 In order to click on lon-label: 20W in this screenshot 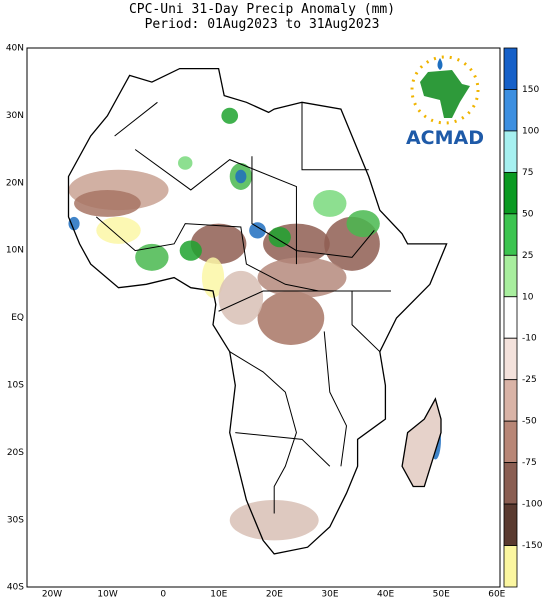, I will do `click(52, 595)`.